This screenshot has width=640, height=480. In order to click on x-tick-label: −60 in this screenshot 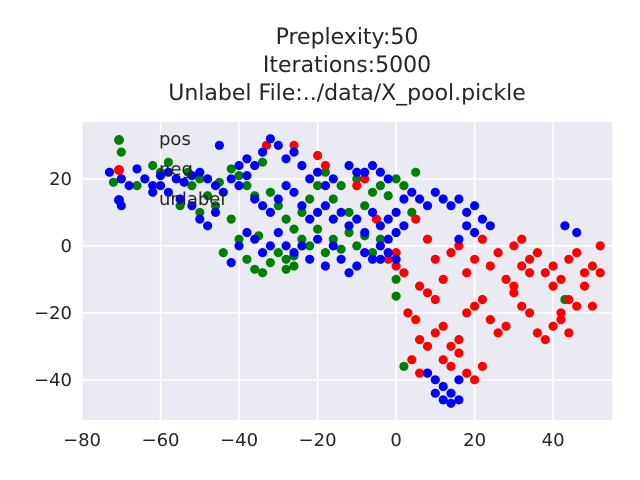, I will do `click(161, 440)`.